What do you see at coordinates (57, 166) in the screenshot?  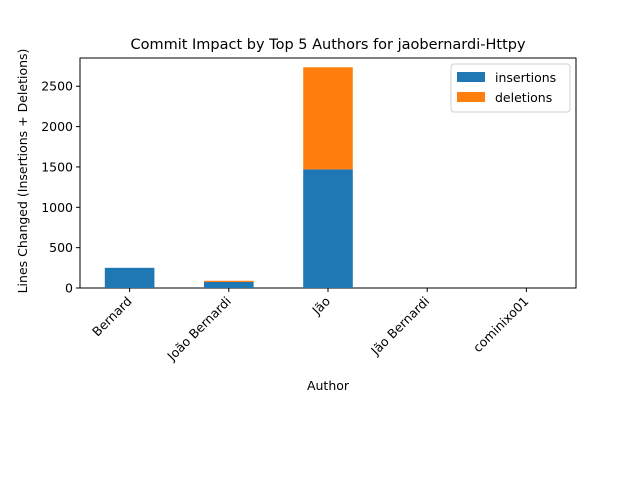 I see `y-tick-label-3: 1500` at bounding box center [57, 166].